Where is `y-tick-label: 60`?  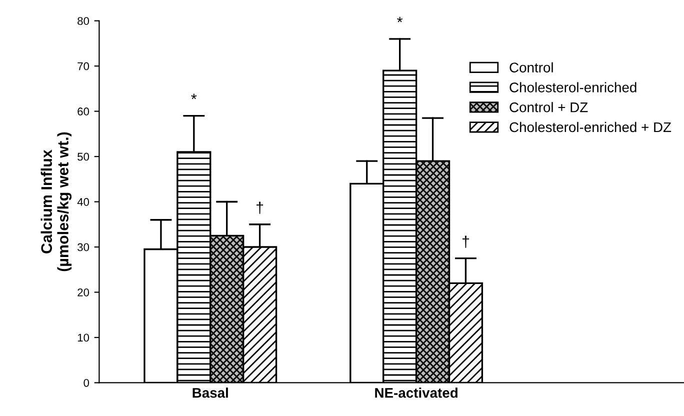
y-tick-label: 60 is located at coordinates (84, 112).